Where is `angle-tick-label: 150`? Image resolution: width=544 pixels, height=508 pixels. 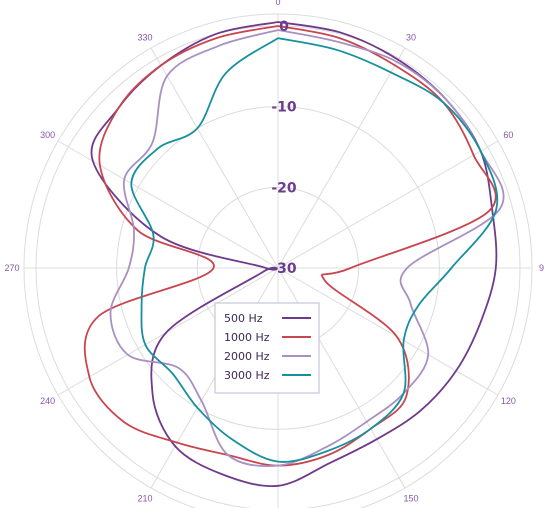
angle-tick-label: 150 is located at coordinates (410, 498).